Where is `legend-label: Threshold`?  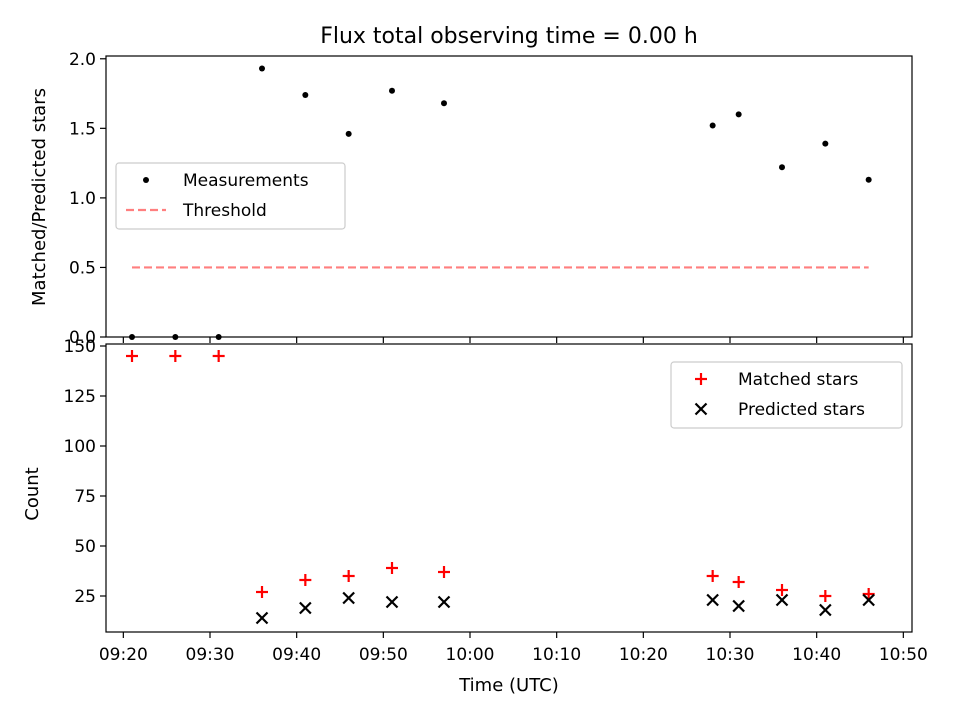
legend-label: Threshold is located at coordinates (224, 211).